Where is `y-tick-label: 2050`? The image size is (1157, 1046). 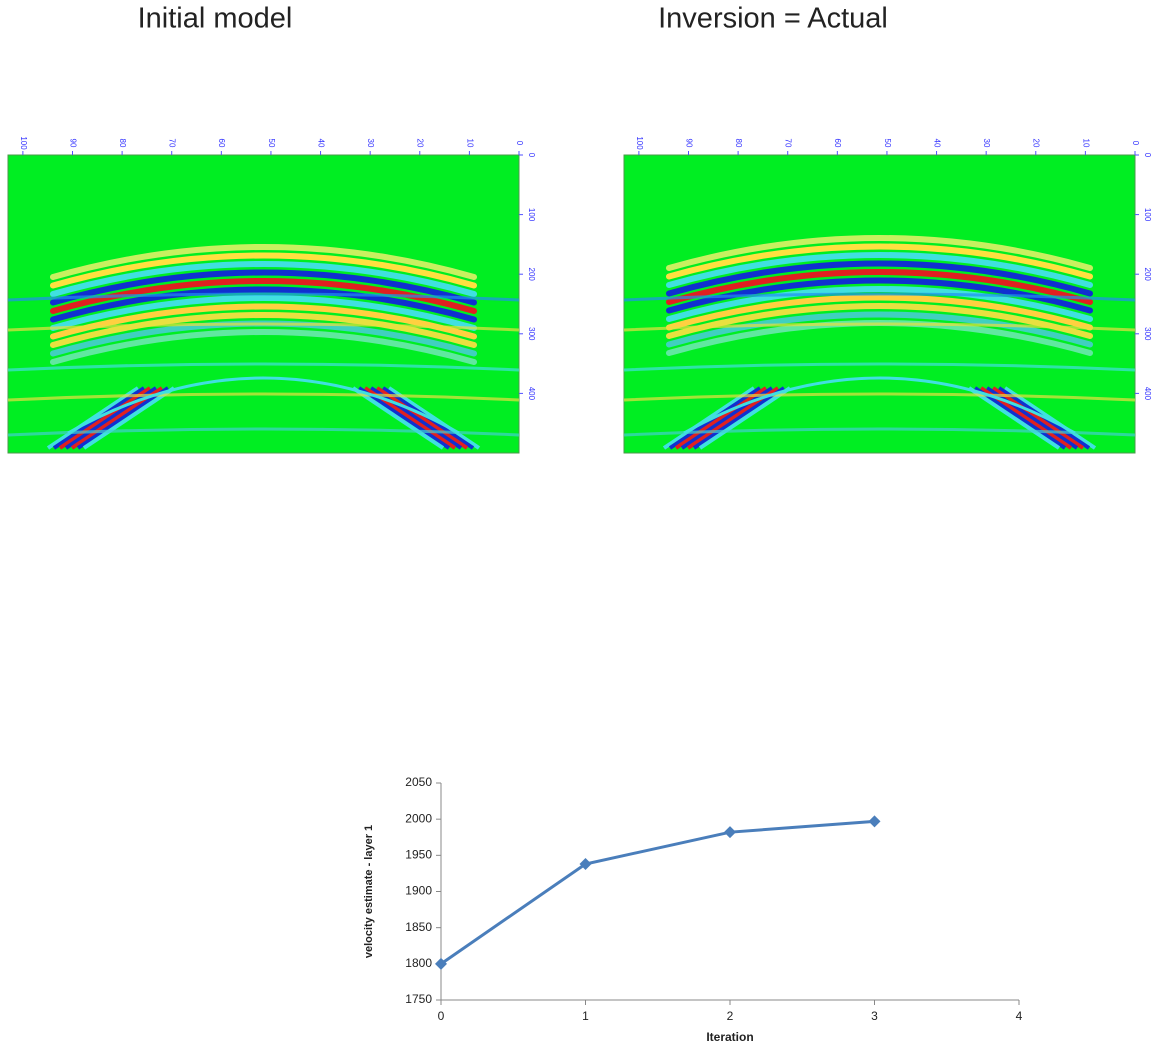 y-tick-label: 2050 is located at coordinates (418, 782).